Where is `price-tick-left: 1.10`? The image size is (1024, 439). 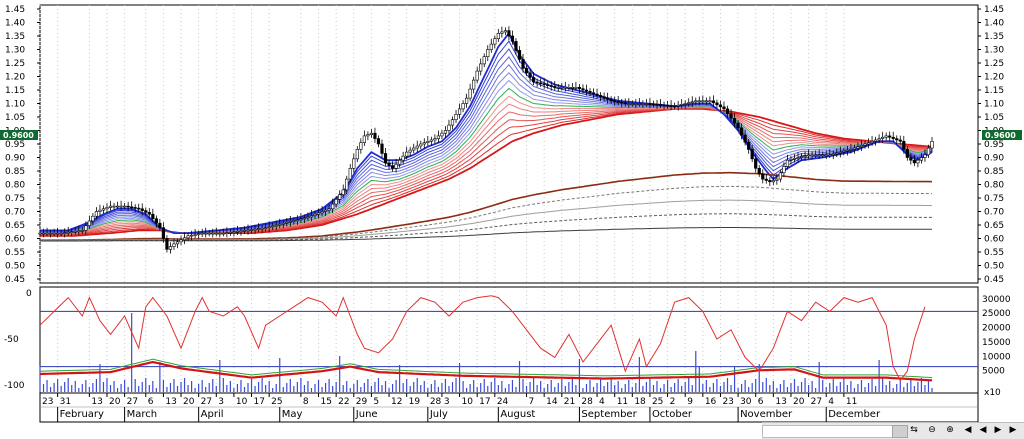 price-tick-left: 1.10 is located at coordinates (15, 105).